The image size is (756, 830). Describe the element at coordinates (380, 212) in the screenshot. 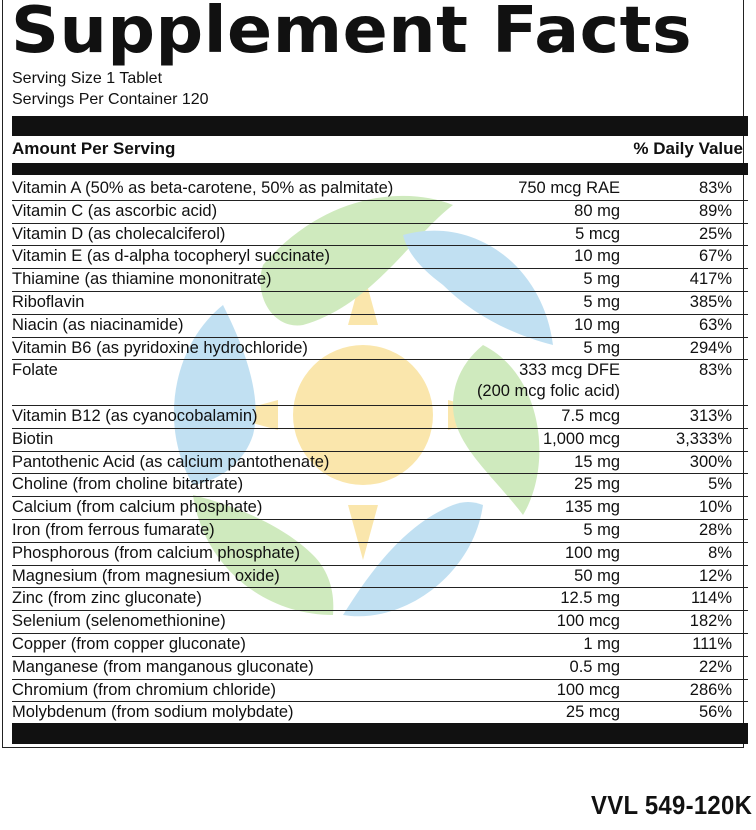

I see `nutrient-row: Vitamin C (as ascorbic acid) 80 mg 89%` at that location.